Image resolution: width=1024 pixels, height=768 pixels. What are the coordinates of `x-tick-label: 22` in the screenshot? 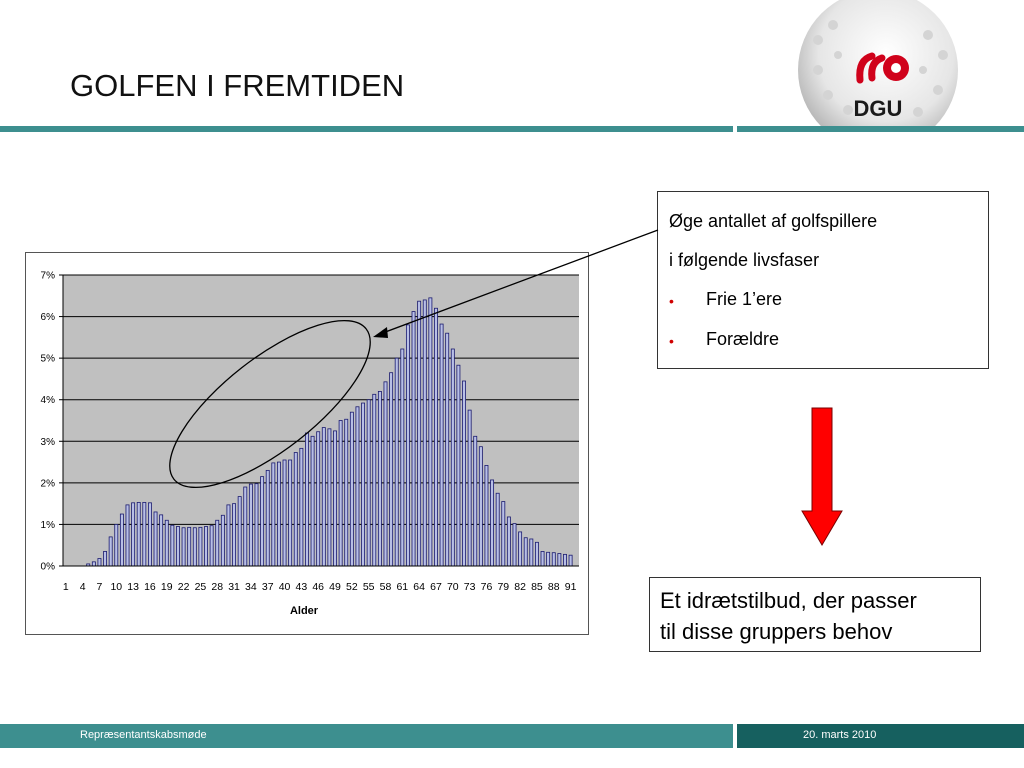 It's located at (184, 587).